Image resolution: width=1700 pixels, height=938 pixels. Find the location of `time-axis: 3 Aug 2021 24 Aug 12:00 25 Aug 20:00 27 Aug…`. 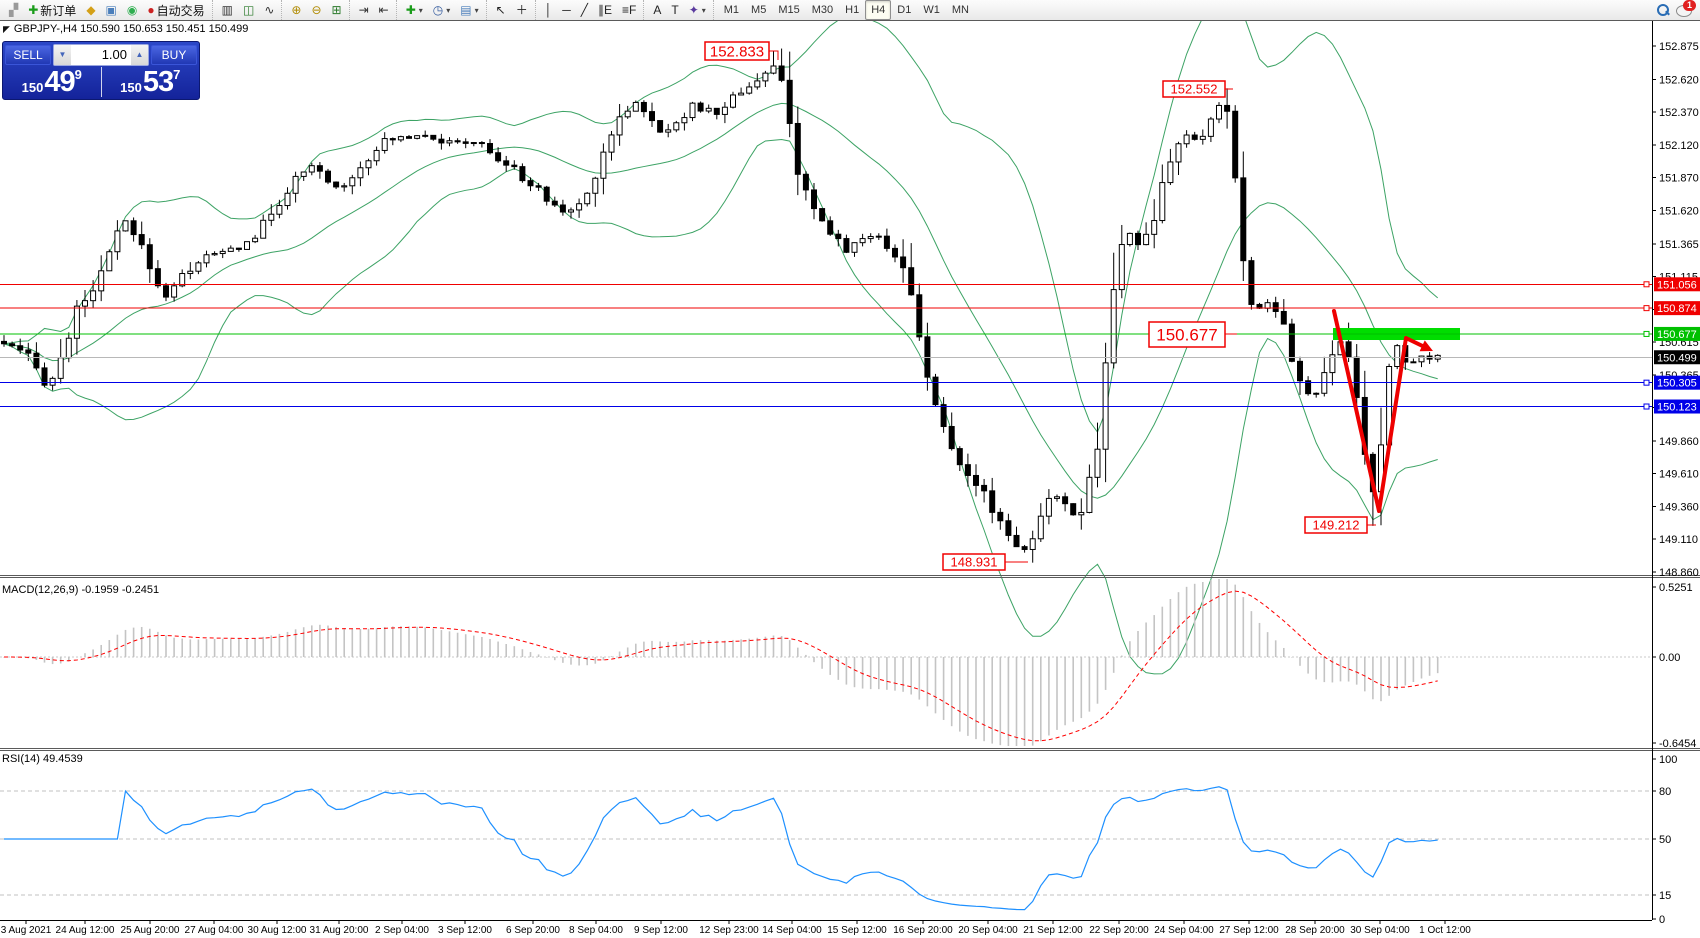

time-axis: 3 Aug 2021 24 Aug 12:00 25 Aug 20:00 27 Aug… is located at coordinates (736, 928).